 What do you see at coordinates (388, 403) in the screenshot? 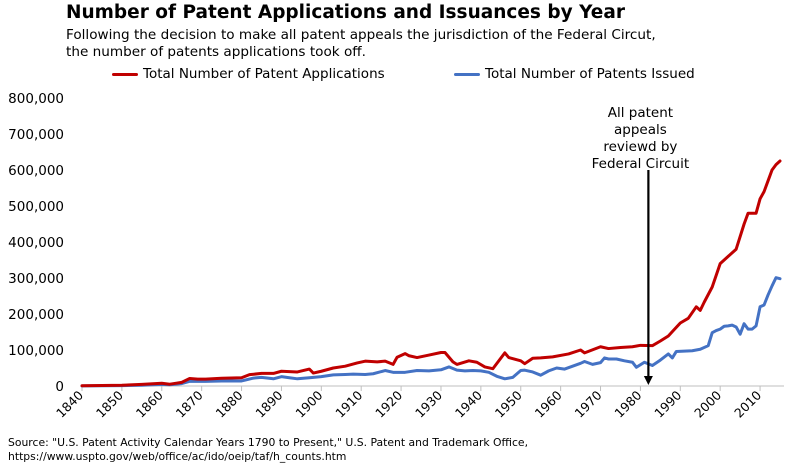
I see `x-tick-label: 1920` at bounding box center [388, 403].